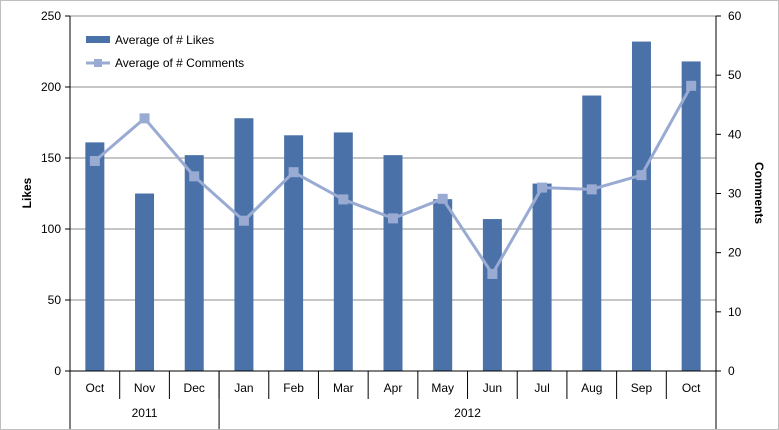 Image resolution: width=779 pixels, height=430 pixels. Describe the element at coordinates (51, 16) in the screenshot. I see `y-tick-label: 250` at that location.